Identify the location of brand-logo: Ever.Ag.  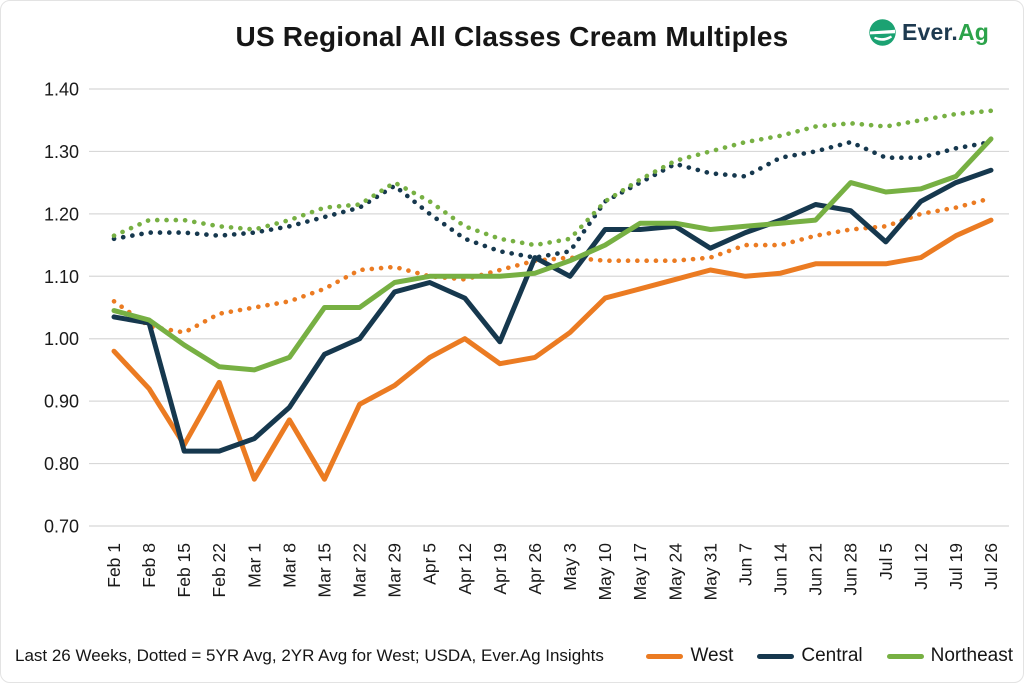
(928, 32).